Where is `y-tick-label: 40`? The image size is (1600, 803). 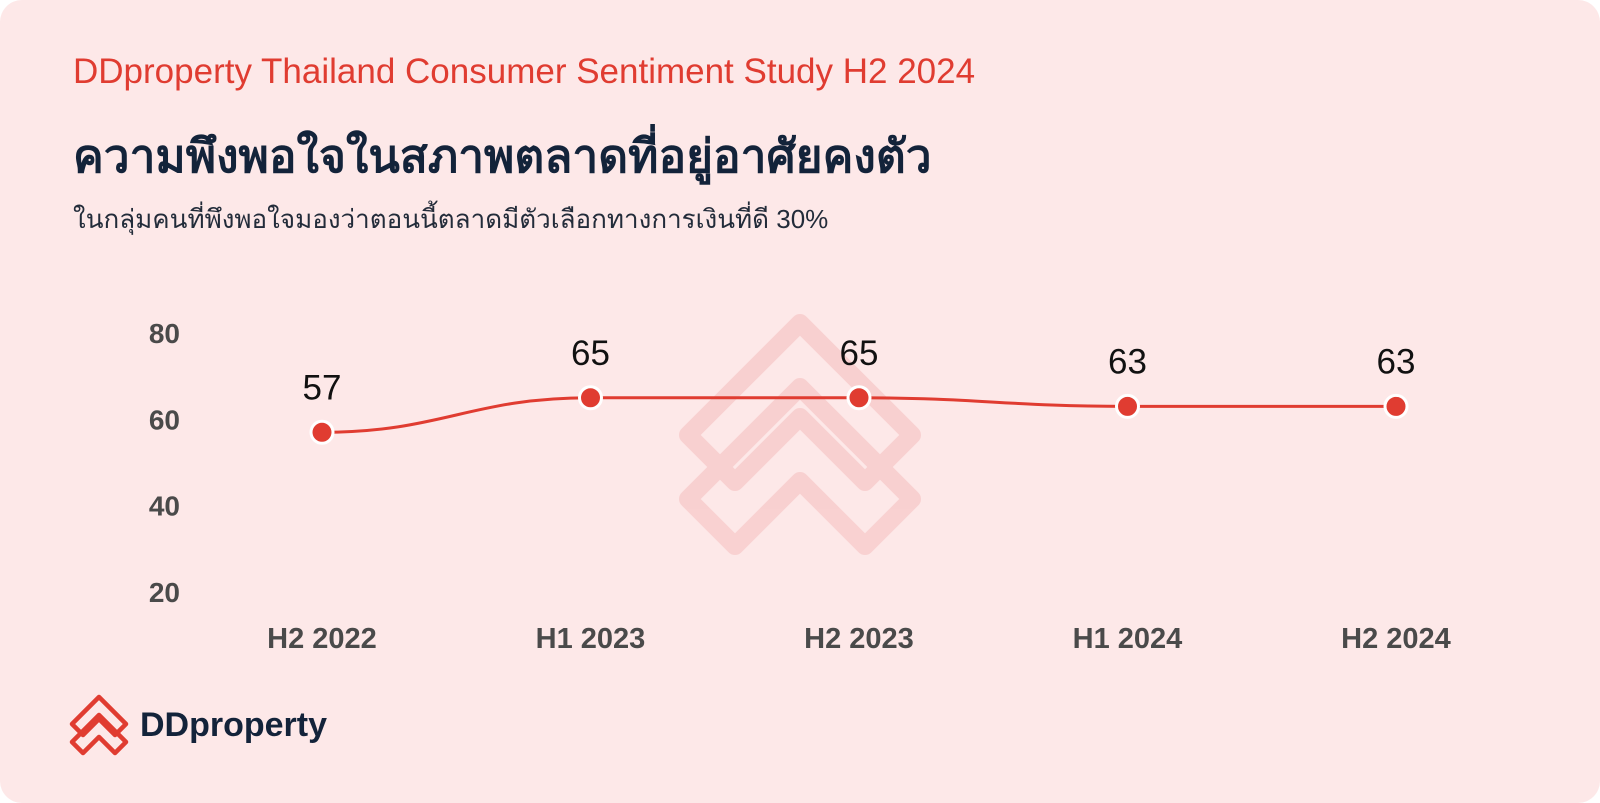
y-tick-label: 40 is located at coordinates (164, 506).